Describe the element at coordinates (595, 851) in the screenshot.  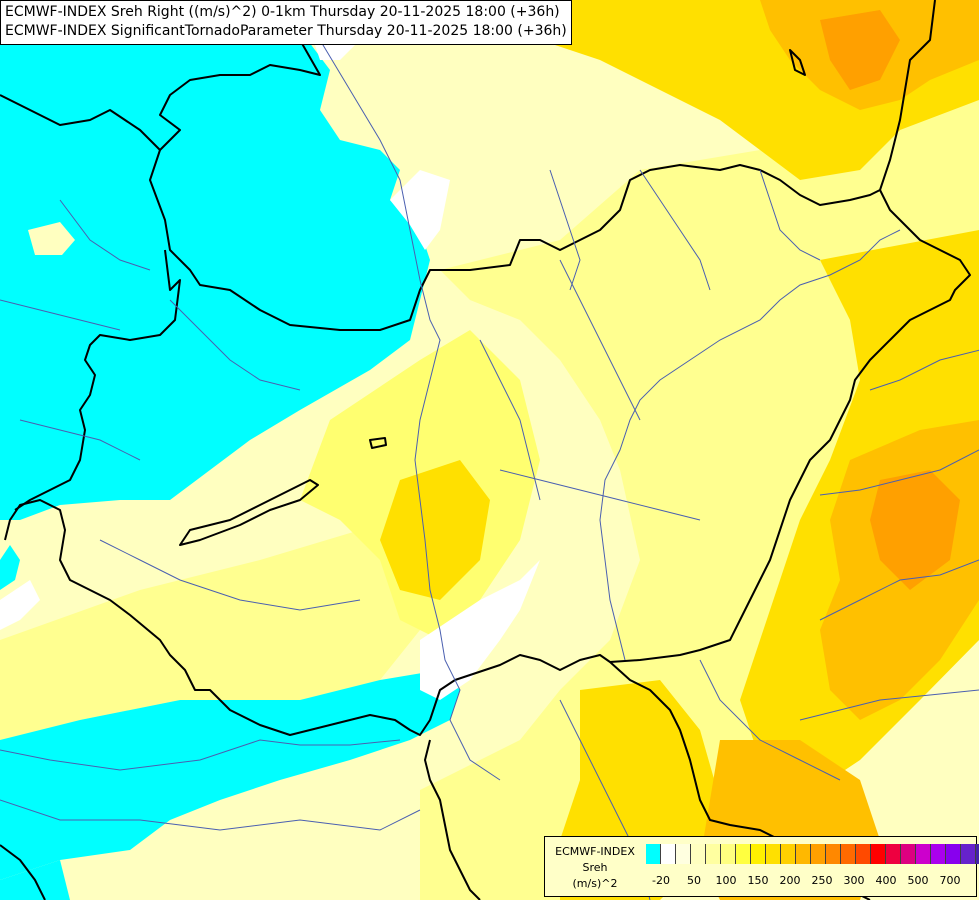
I see `legend-source: ECMWF-INDEX` at that location.